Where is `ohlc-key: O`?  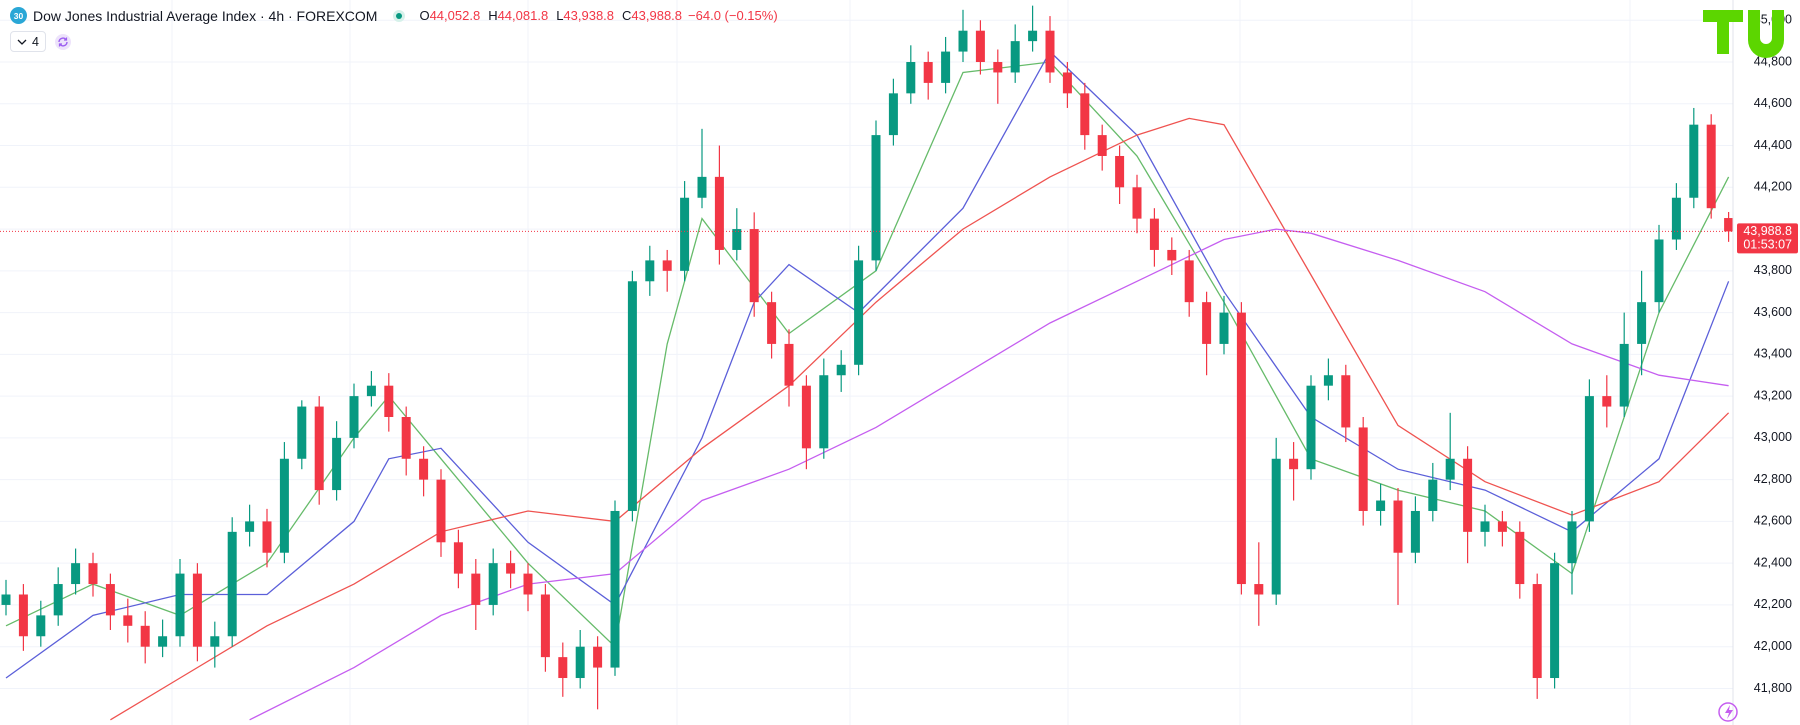
ohlc-key: O is located at coordinates (424, 15).